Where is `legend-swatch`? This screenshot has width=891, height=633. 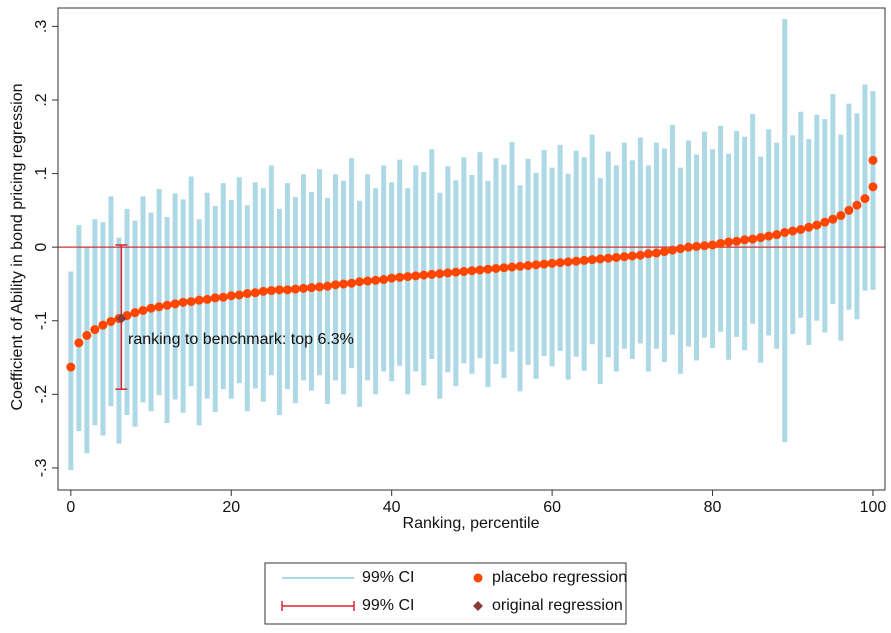 legend-swatch is located at coordinates (478, 578).